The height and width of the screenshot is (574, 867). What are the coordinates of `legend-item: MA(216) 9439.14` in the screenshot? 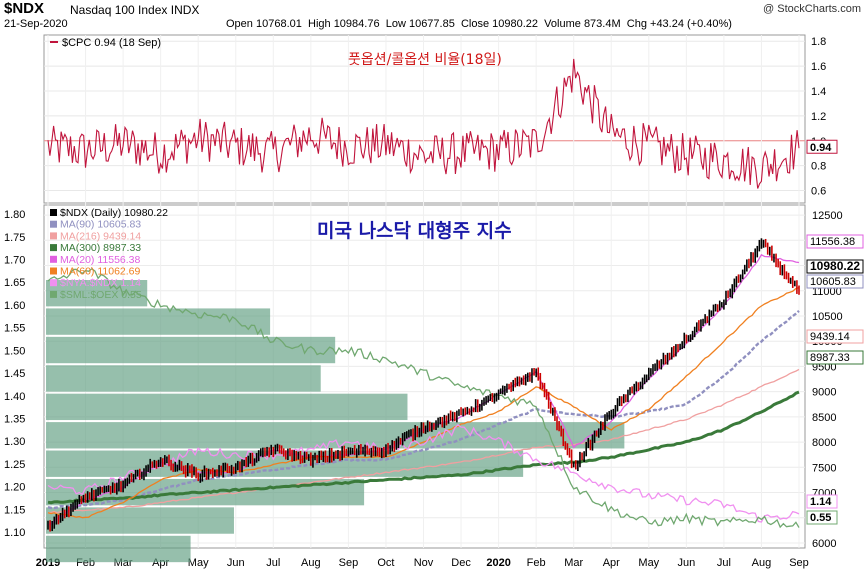 It's located at (100, 236).